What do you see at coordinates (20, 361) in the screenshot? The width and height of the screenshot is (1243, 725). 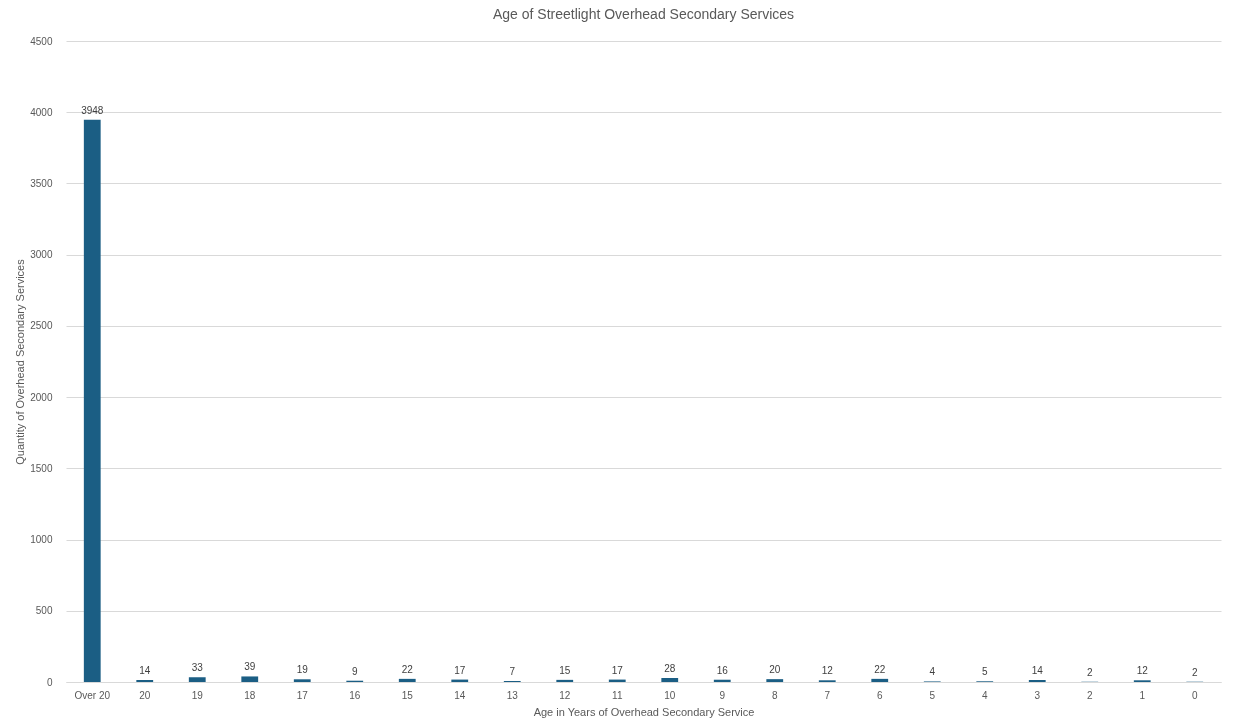 I see `y-axis-title: Quantity of Overhead Secondary Services` at bounding box center [20, 361].